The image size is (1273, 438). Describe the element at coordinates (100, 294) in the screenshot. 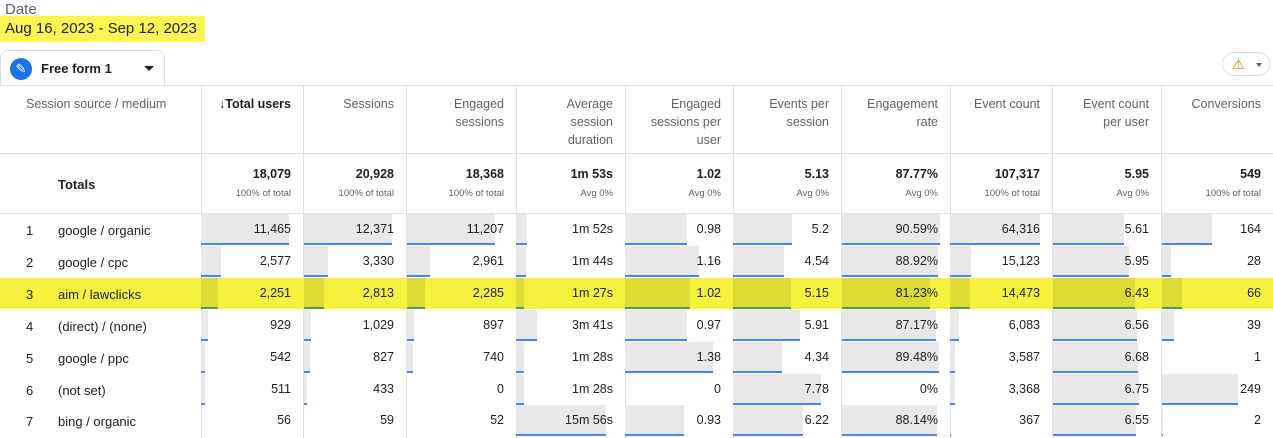

I see `source-medium-link: aim / lawclicks` at that location.